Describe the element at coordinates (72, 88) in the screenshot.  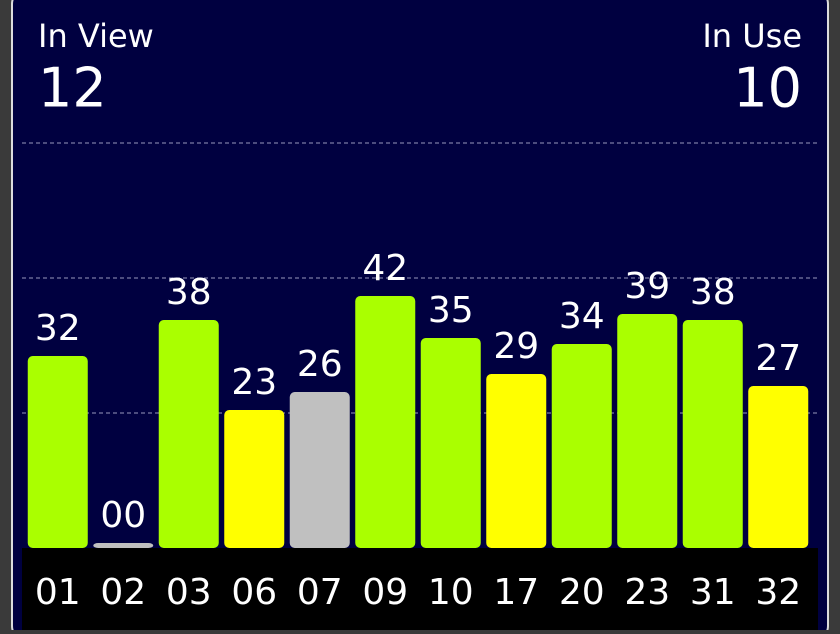
I see `in-view-count: 12` at that location.